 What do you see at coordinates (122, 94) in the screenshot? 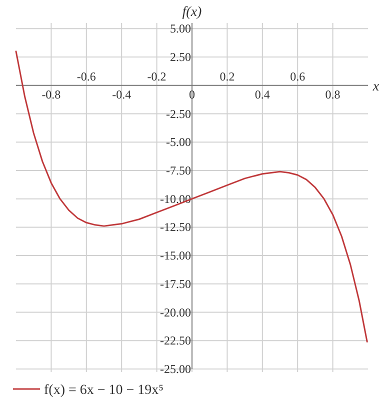
I see `x-tick-label: -0.4` at bounding box center [122, 94].